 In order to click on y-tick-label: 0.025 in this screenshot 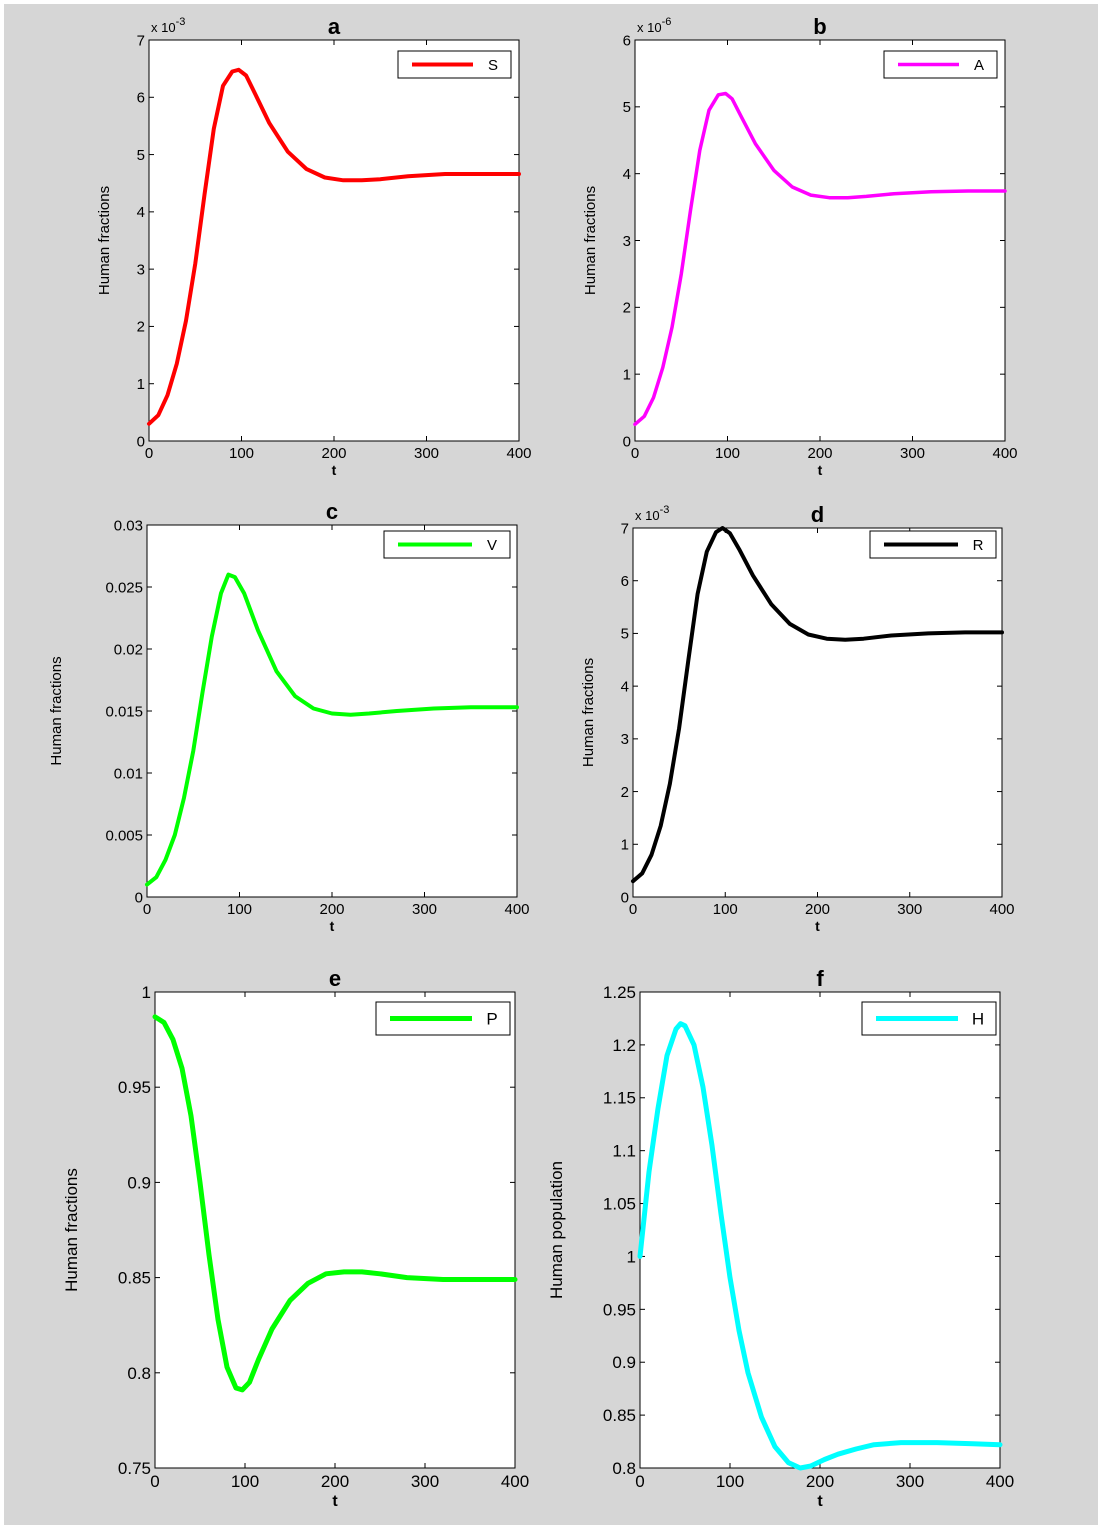, I will do `click(124, 587)`.